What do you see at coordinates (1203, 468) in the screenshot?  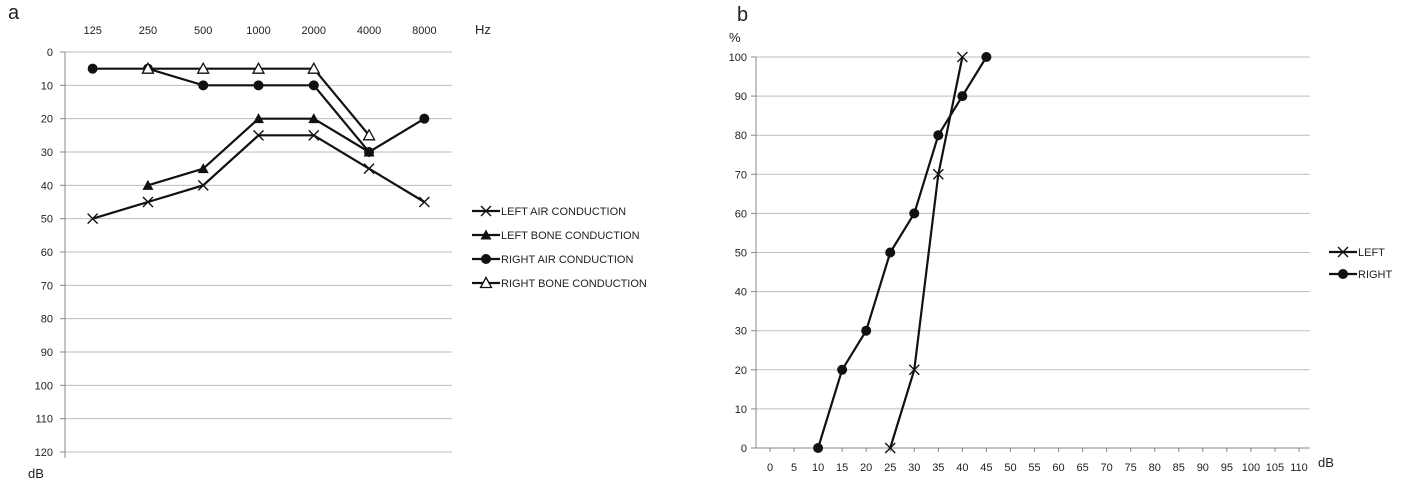 I see `x-tick-label: 90` at bounding box center [1203, 468].